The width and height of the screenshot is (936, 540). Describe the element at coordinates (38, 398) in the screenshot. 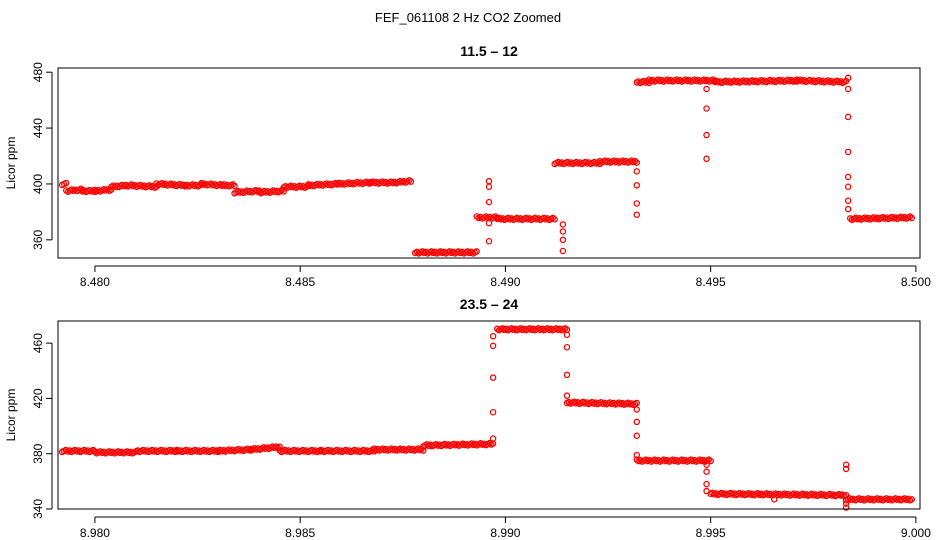

I see `y-tick-label: 420` at that location.